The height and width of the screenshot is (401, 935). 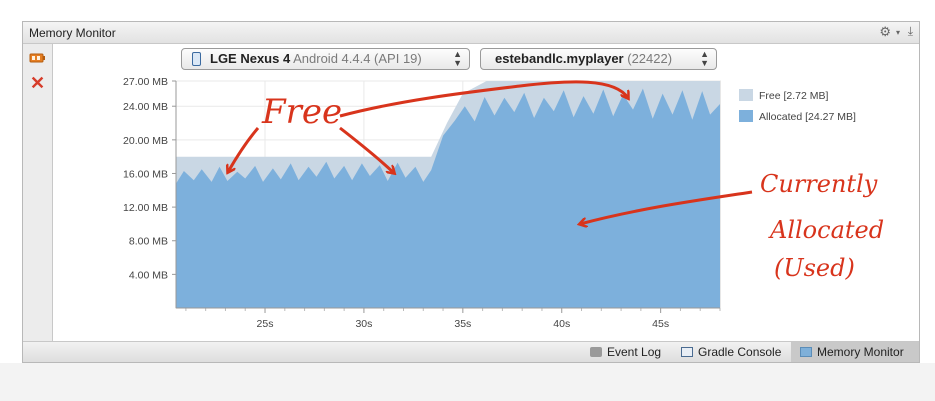 I want to click on x-tick-label: 25s, so click(x=265, y=324).